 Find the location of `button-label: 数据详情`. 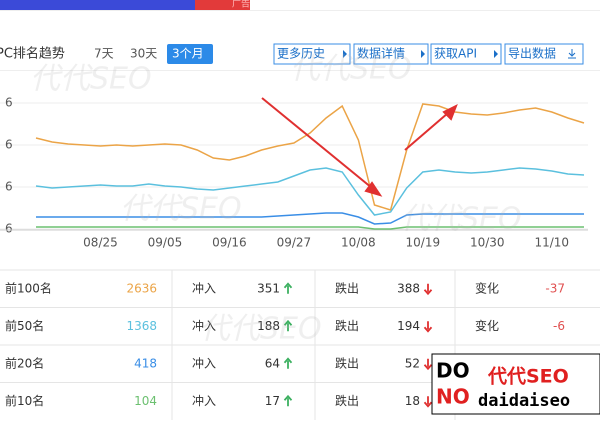

button-label: 数据详情 is located at coordinates (381, 53).